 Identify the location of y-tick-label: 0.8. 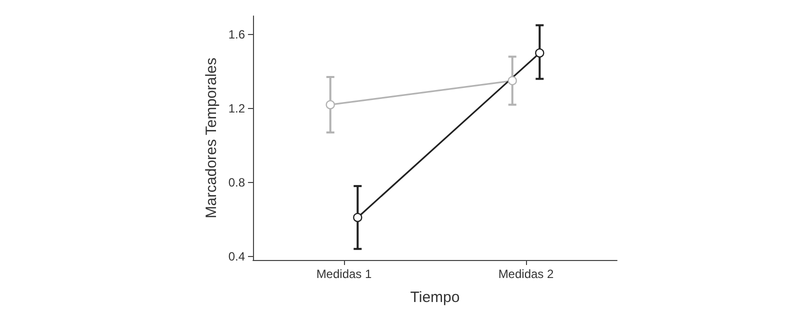
(237, 182).